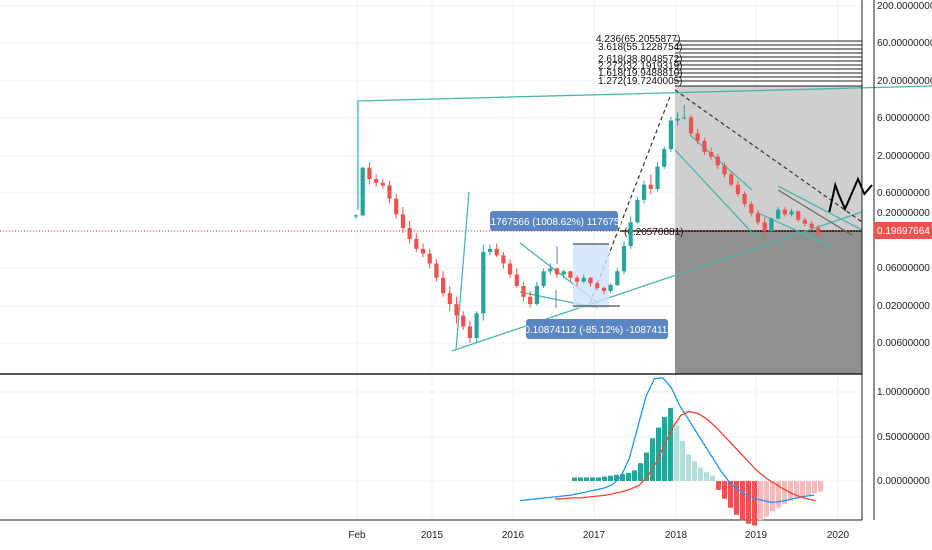 Image resolution: width=932 pixels, height=550 pixels. I want to click on dashed-downtrend-line, so click(768, 156).